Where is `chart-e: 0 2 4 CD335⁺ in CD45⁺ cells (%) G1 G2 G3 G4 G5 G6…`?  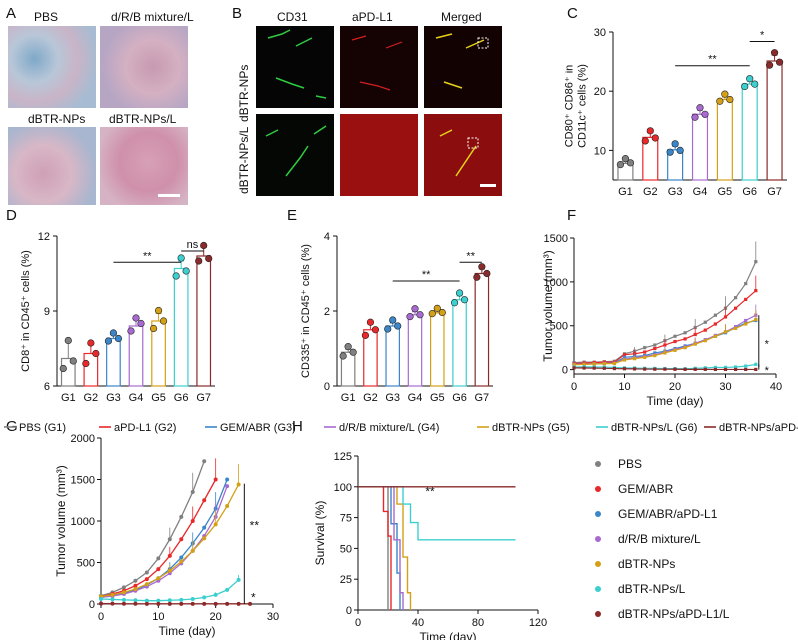
chart-e: 0 2 4 CD335⁺ in CD45⁺ cells (%) G1 G2 G3 G4 G5 G6… is located at coordinates (396, 317).